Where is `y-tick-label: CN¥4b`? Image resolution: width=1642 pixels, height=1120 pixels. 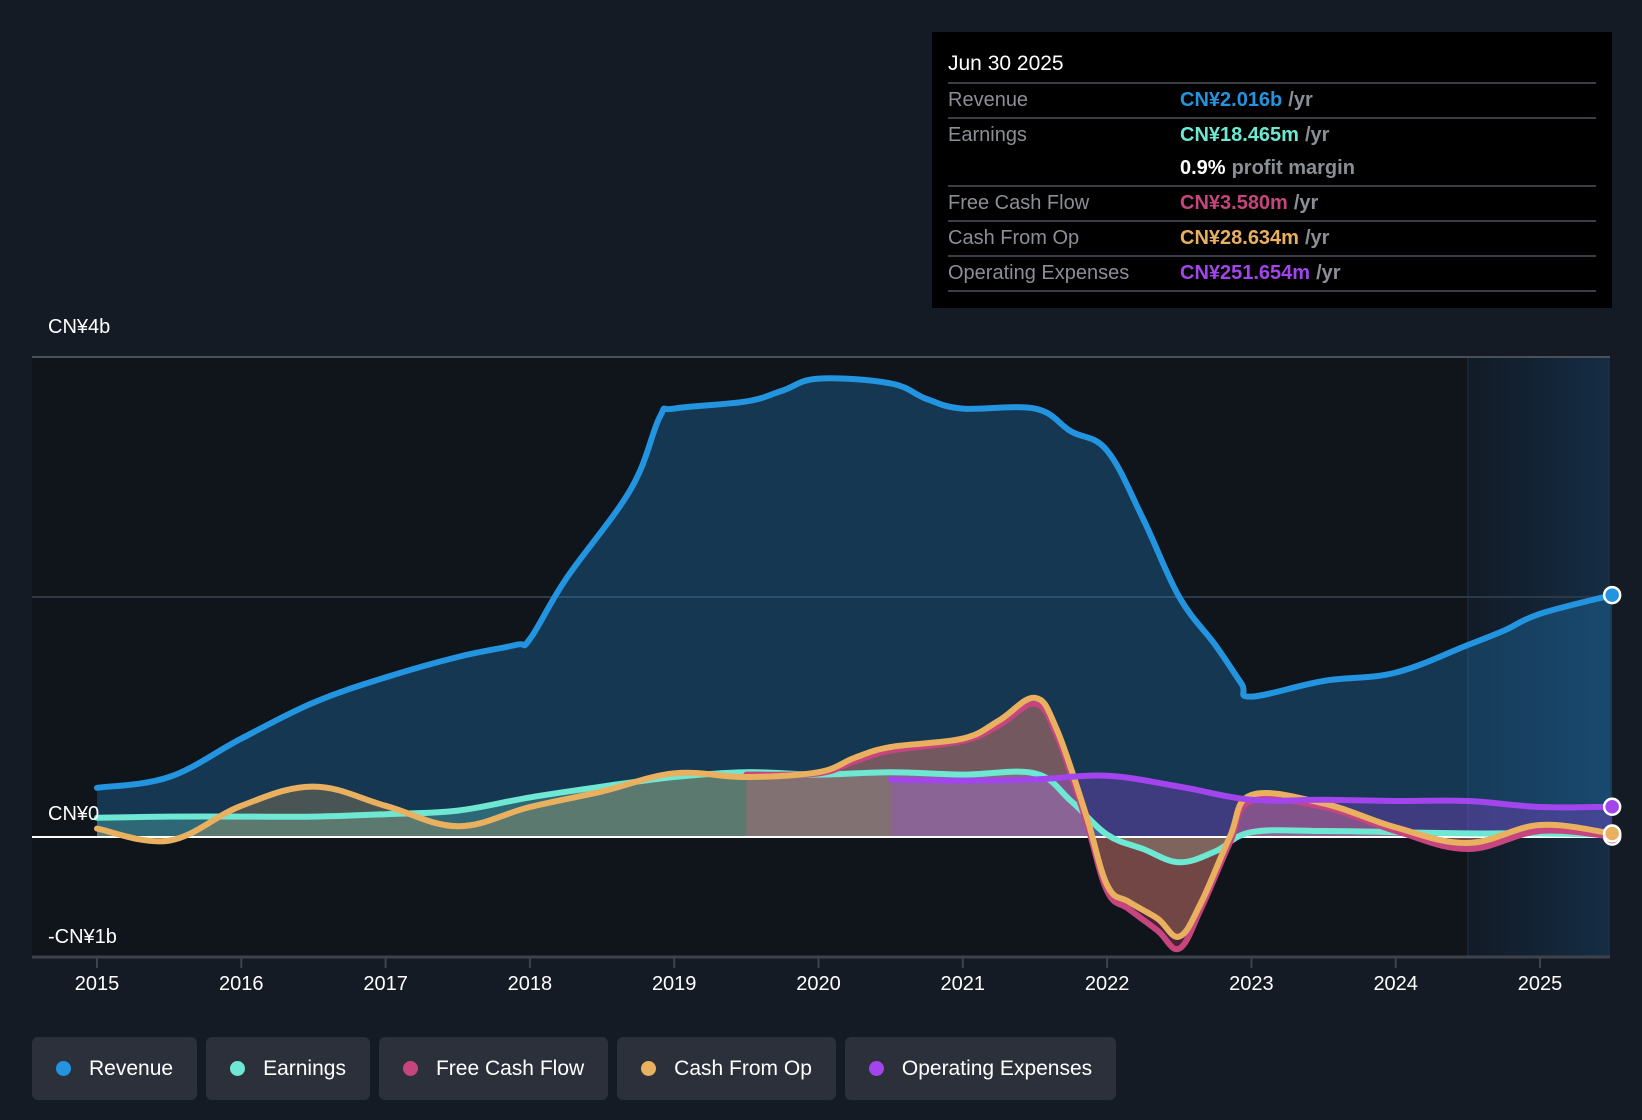 y-tick-label: CN¥4b is located at coordinates (79, 327).